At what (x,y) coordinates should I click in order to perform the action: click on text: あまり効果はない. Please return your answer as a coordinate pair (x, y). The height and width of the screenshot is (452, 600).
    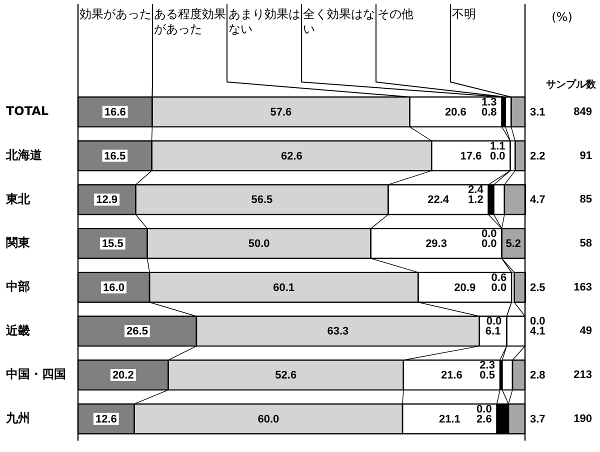
    Looking at the image, I should click on (264, 21).